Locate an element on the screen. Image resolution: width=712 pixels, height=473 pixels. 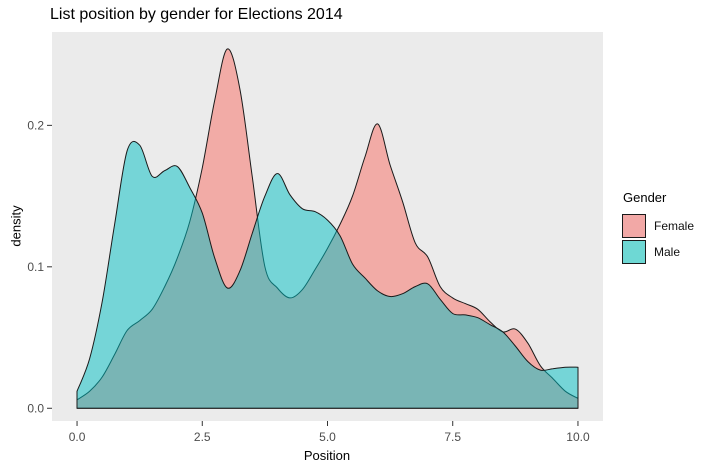
x-tick-label: 10.0 is located at coordinates (578, 437).